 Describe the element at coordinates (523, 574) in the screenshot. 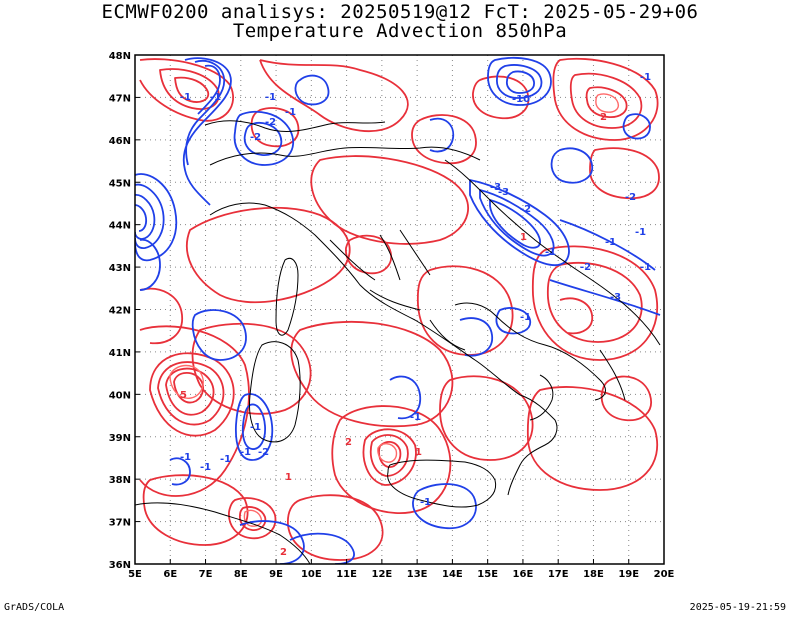

I see `lon-tick-label: 16E` at that location.